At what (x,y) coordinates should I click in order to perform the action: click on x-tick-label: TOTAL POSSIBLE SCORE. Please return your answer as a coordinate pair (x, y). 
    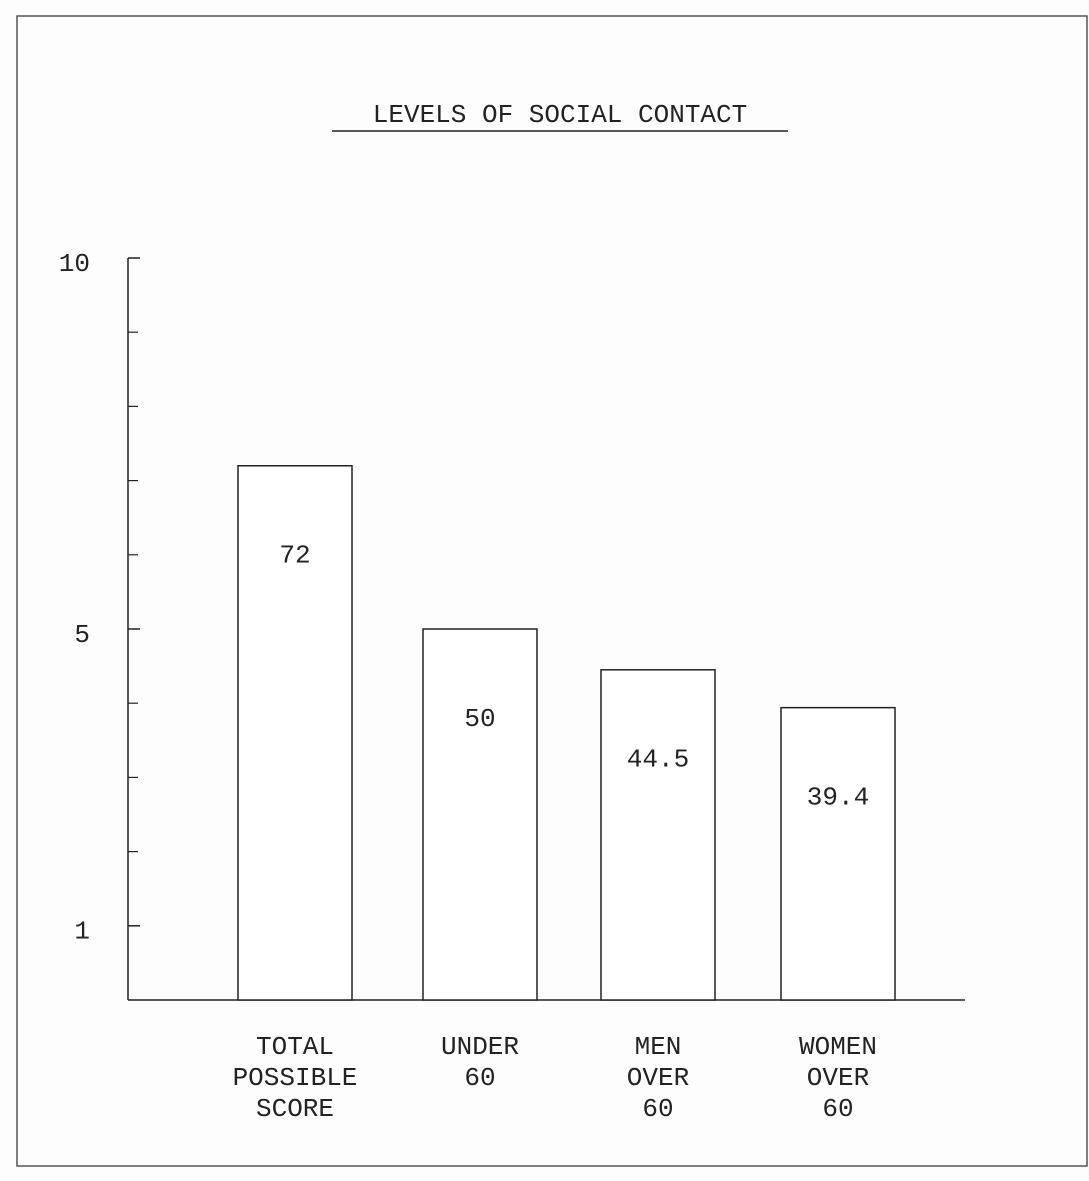
    Looking at the image, I should click on (295, 1078).